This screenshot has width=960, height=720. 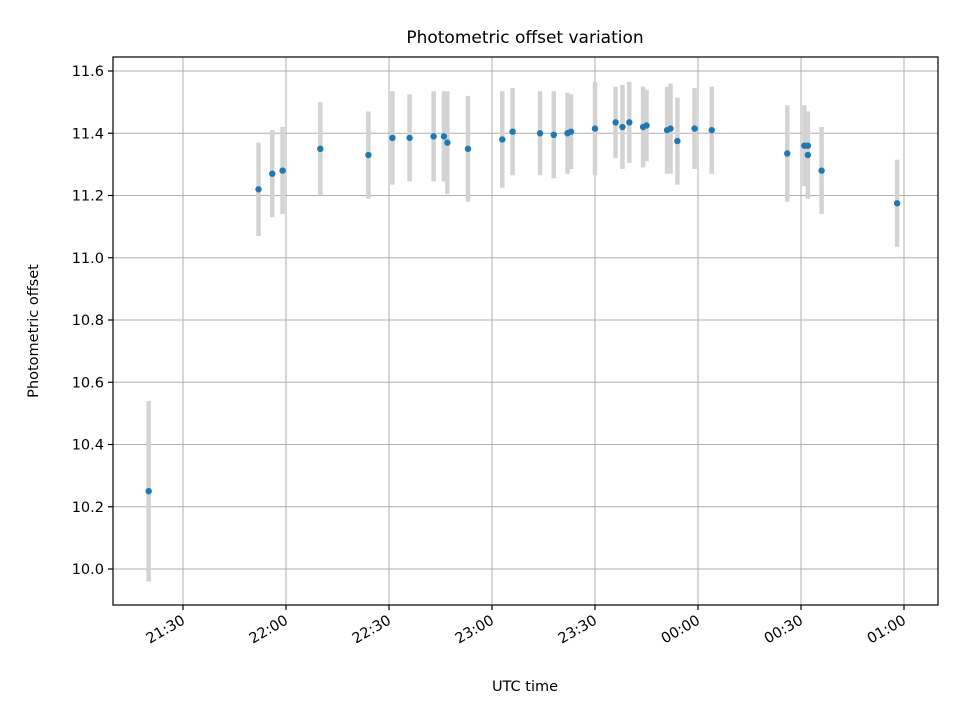 I want to click on y-tick-label: 10.0, so click(x=88, y=570).